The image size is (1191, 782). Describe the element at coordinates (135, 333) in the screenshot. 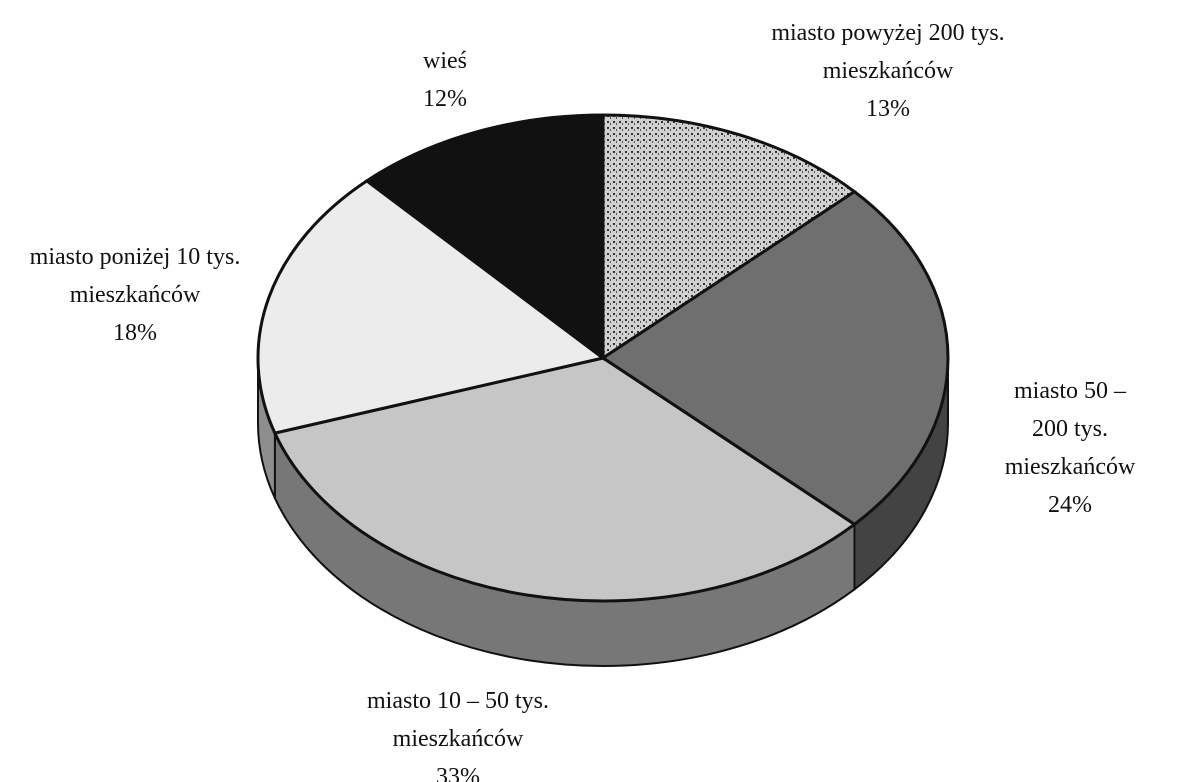

I see `value-label: 18%` at that location.